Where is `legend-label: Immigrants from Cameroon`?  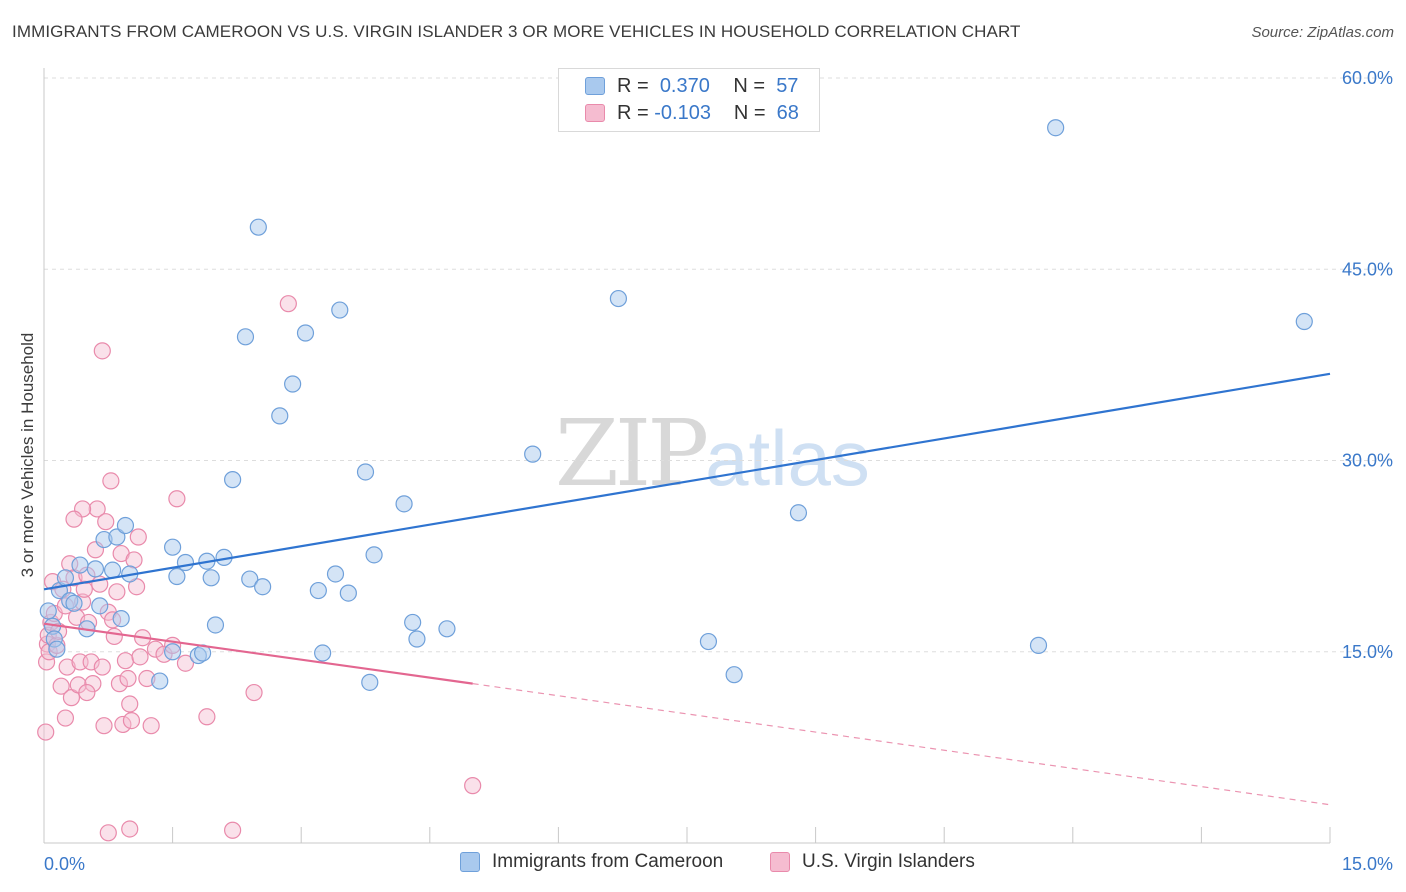 legend-label: Immigrants from Cameroon is located at coordinates (608, 861).